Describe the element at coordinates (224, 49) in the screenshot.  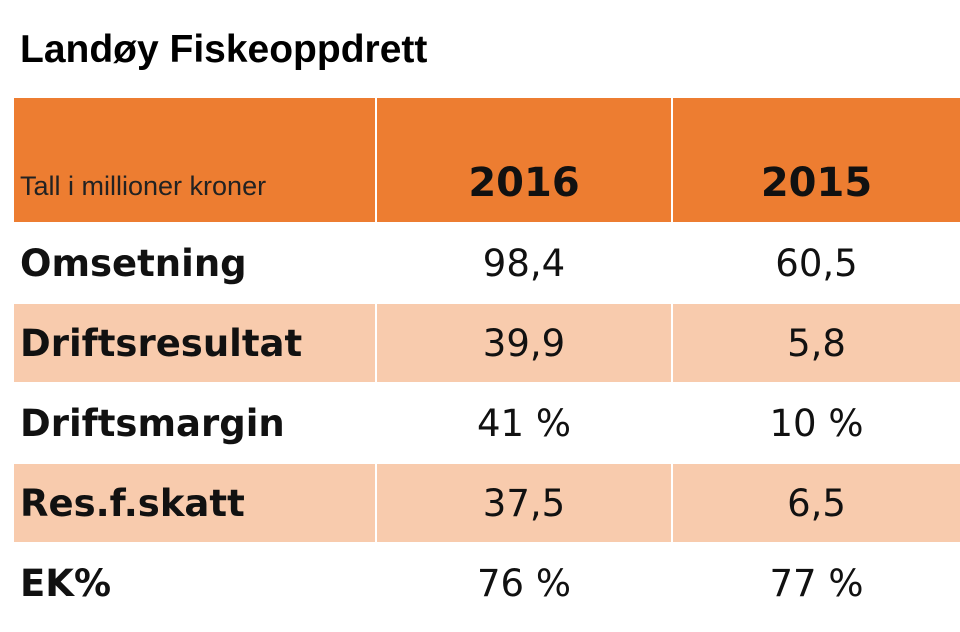
I see `table-title: Landøy Fiskeoppdrett` at that location.